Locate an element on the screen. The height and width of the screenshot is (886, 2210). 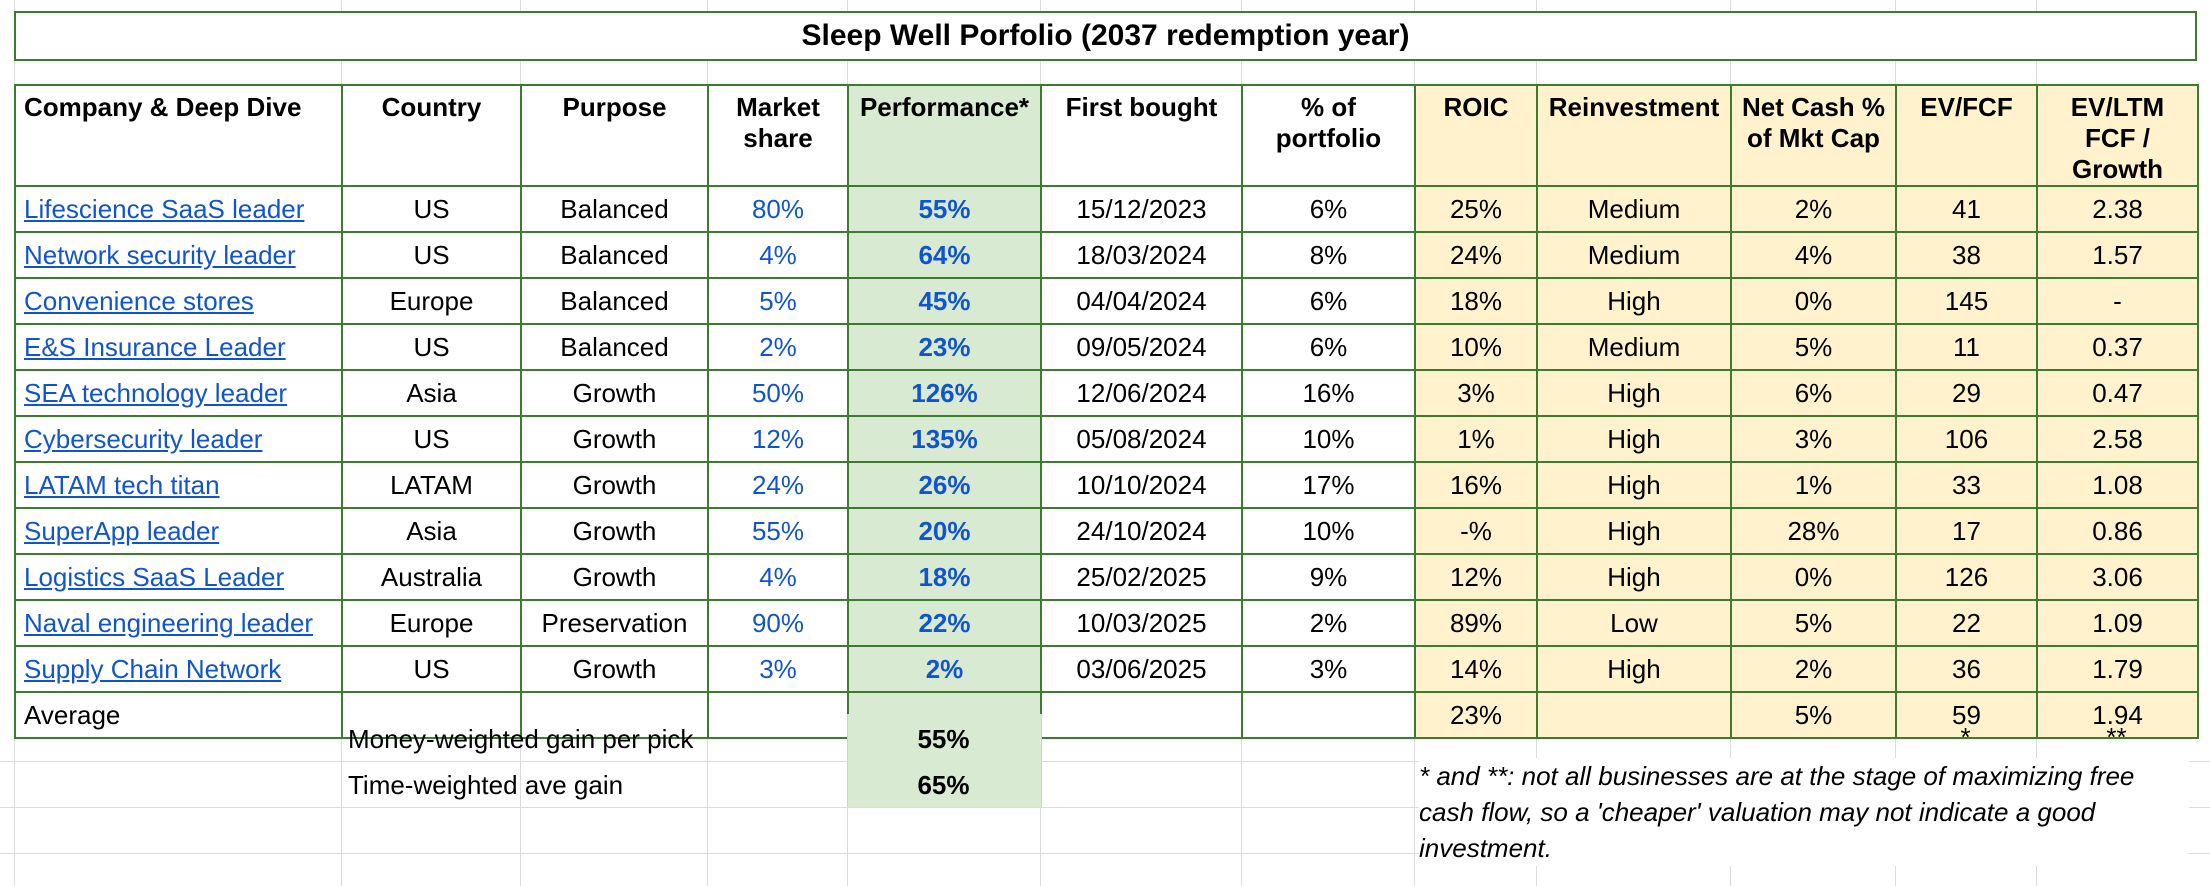
company-cell: Logistics SaaS Leader is located at coordinates (178, 577).